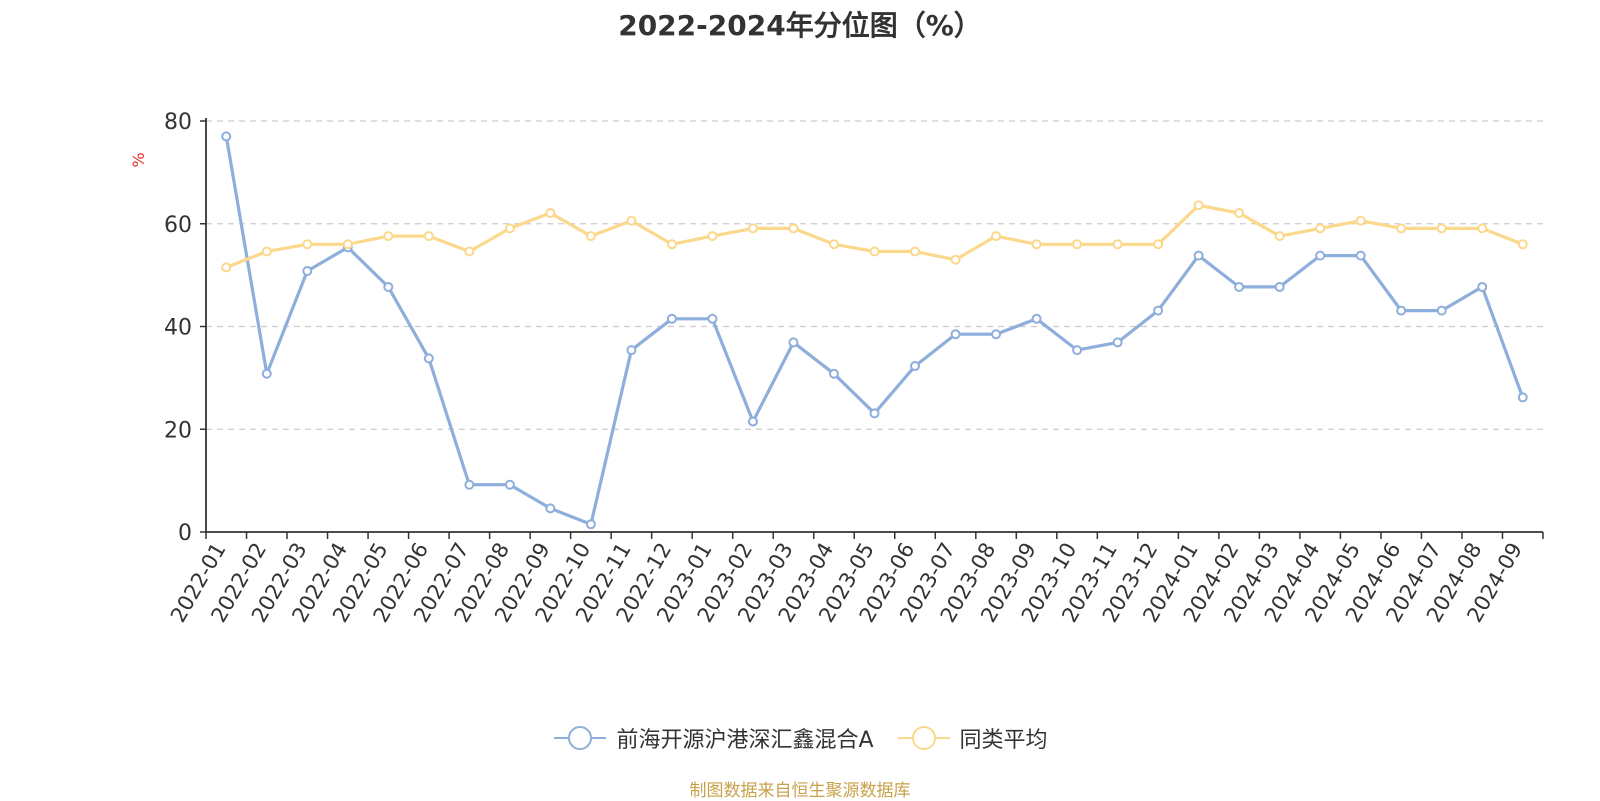 The height and width of the screenshot is (801, 1600). Describe the element at coordinates (178, 430) in the screenshot. I see `y-tick-label: 20` at that location.